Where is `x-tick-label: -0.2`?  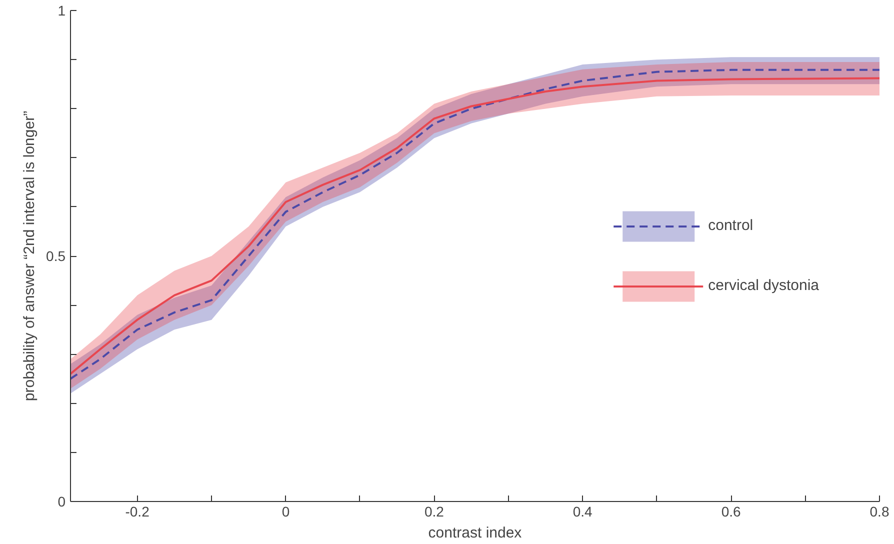 x-tick-label: -0.2 is located at coordinates (137, 512).